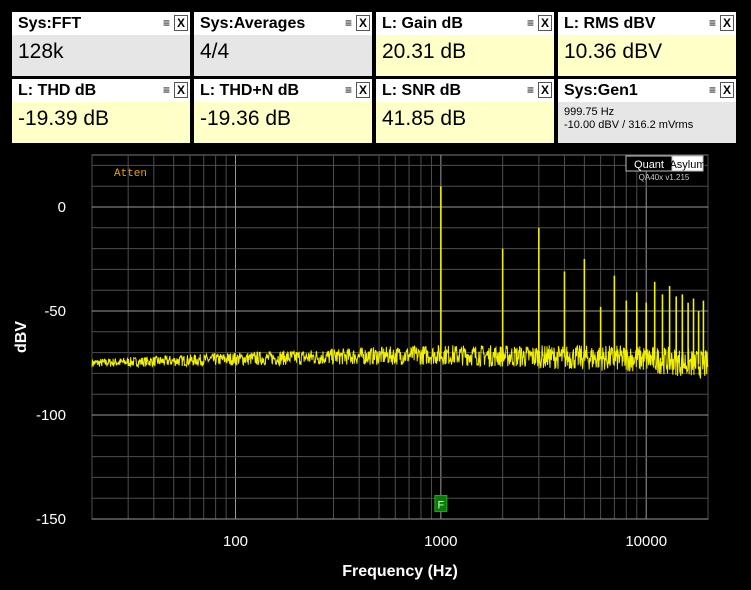  Describe the element at coordinates (235, 541) in the screenshot. I see `x-tick-label: 100` at that location.